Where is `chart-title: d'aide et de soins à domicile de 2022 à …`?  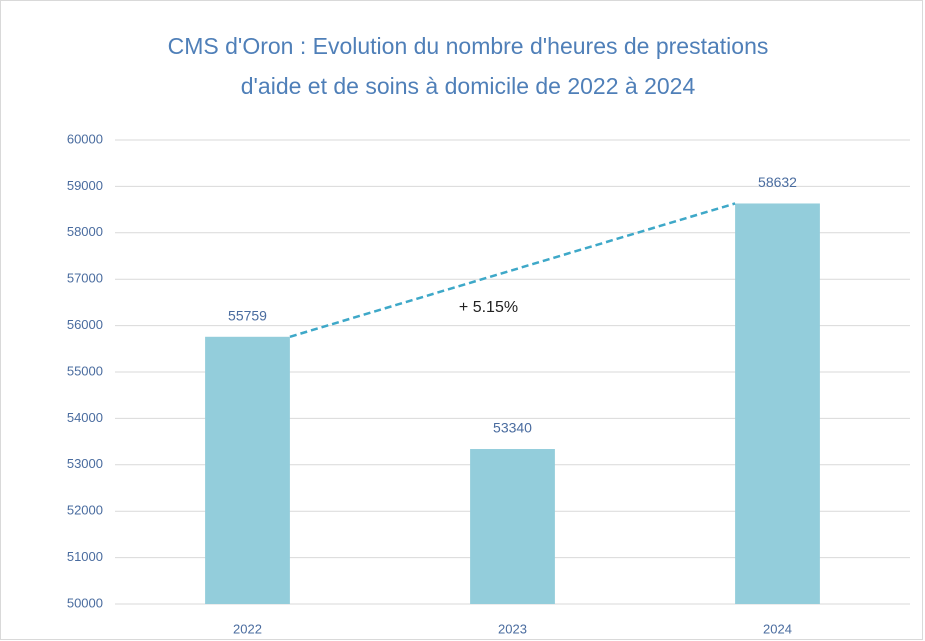
chart-title: d'aide et de soins à domicile de 2022 à … is located at coordinates (468, 86).